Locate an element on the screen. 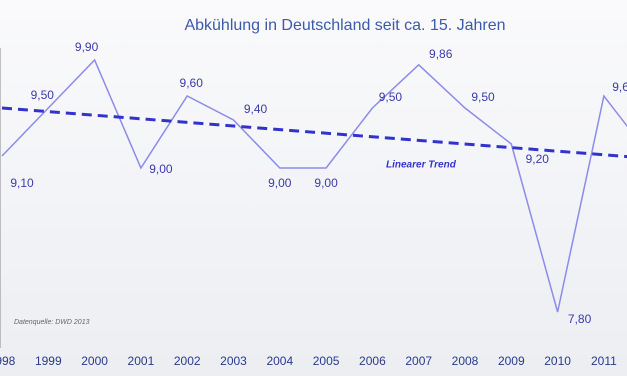 The image size is (627, 376). trend-line is located at coordinates (314, 132).